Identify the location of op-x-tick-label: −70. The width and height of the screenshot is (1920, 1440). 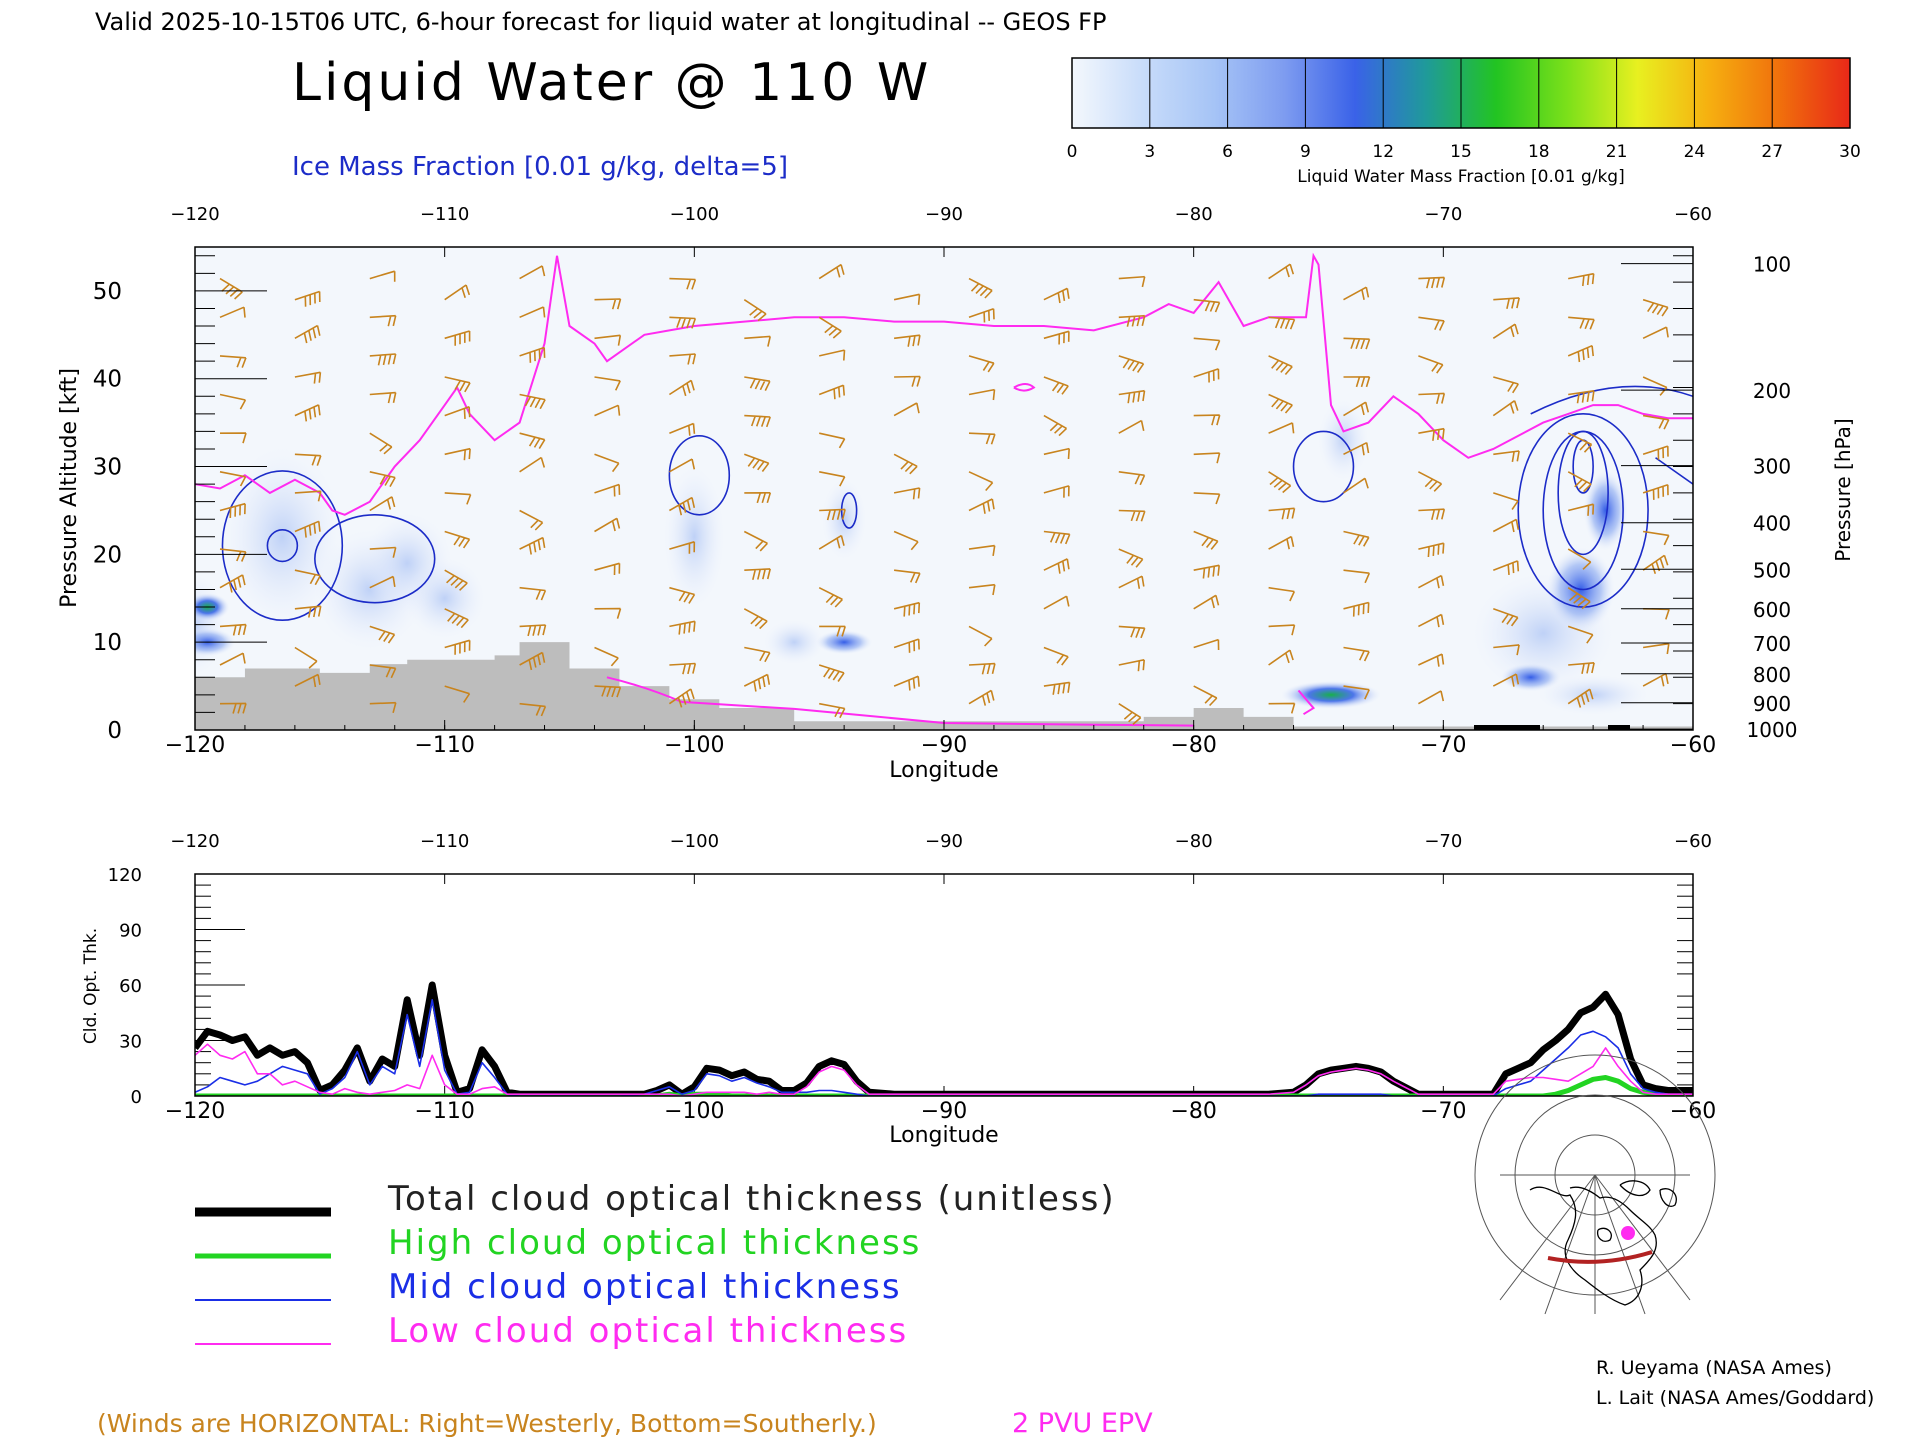
(1443, 1111).